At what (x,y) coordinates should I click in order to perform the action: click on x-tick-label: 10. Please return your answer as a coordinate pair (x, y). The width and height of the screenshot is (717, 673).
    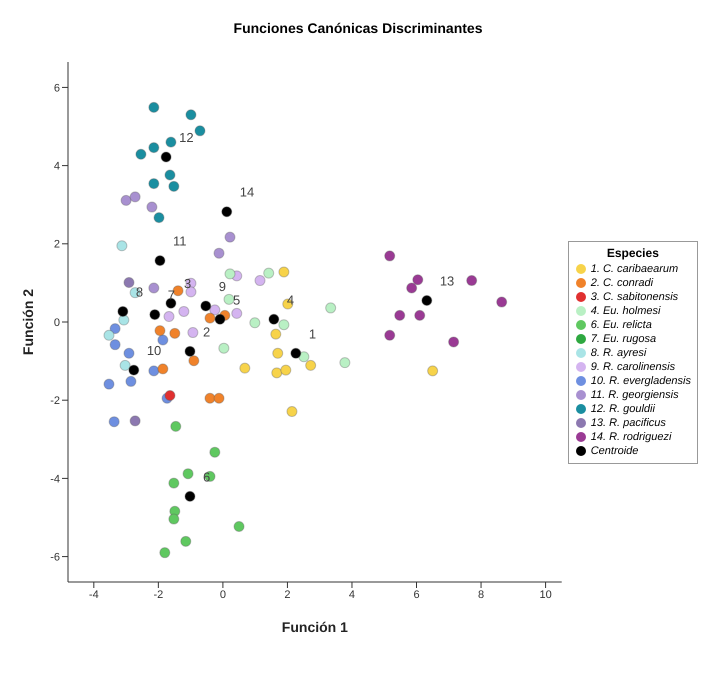
    Looking at the image, I should click on (545, 594).